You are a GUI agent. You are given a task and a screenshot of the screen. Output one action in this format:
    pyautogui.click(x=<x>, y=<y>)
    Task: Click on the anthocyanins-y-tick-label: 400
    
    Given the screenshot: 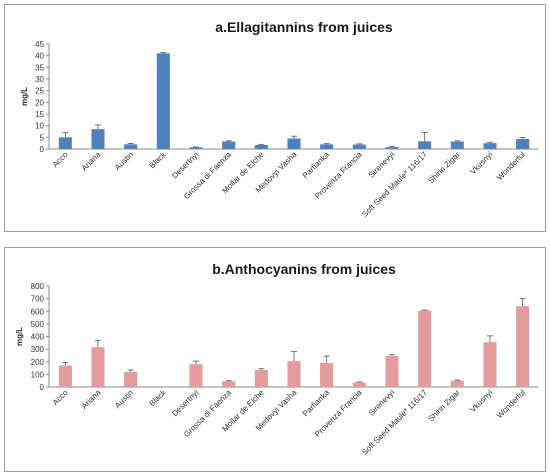 What is the action you would take?
    pyautogui.click(x=38, y=337)
    